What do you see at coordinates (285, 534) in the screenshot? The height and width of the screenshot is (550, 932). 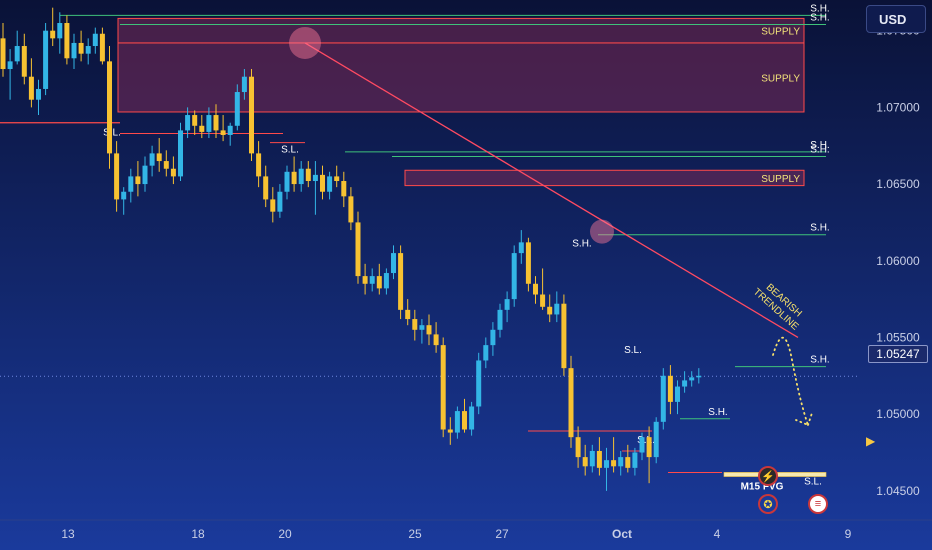 I see `time-tick-label: 20` at bounding box center [285, 534].